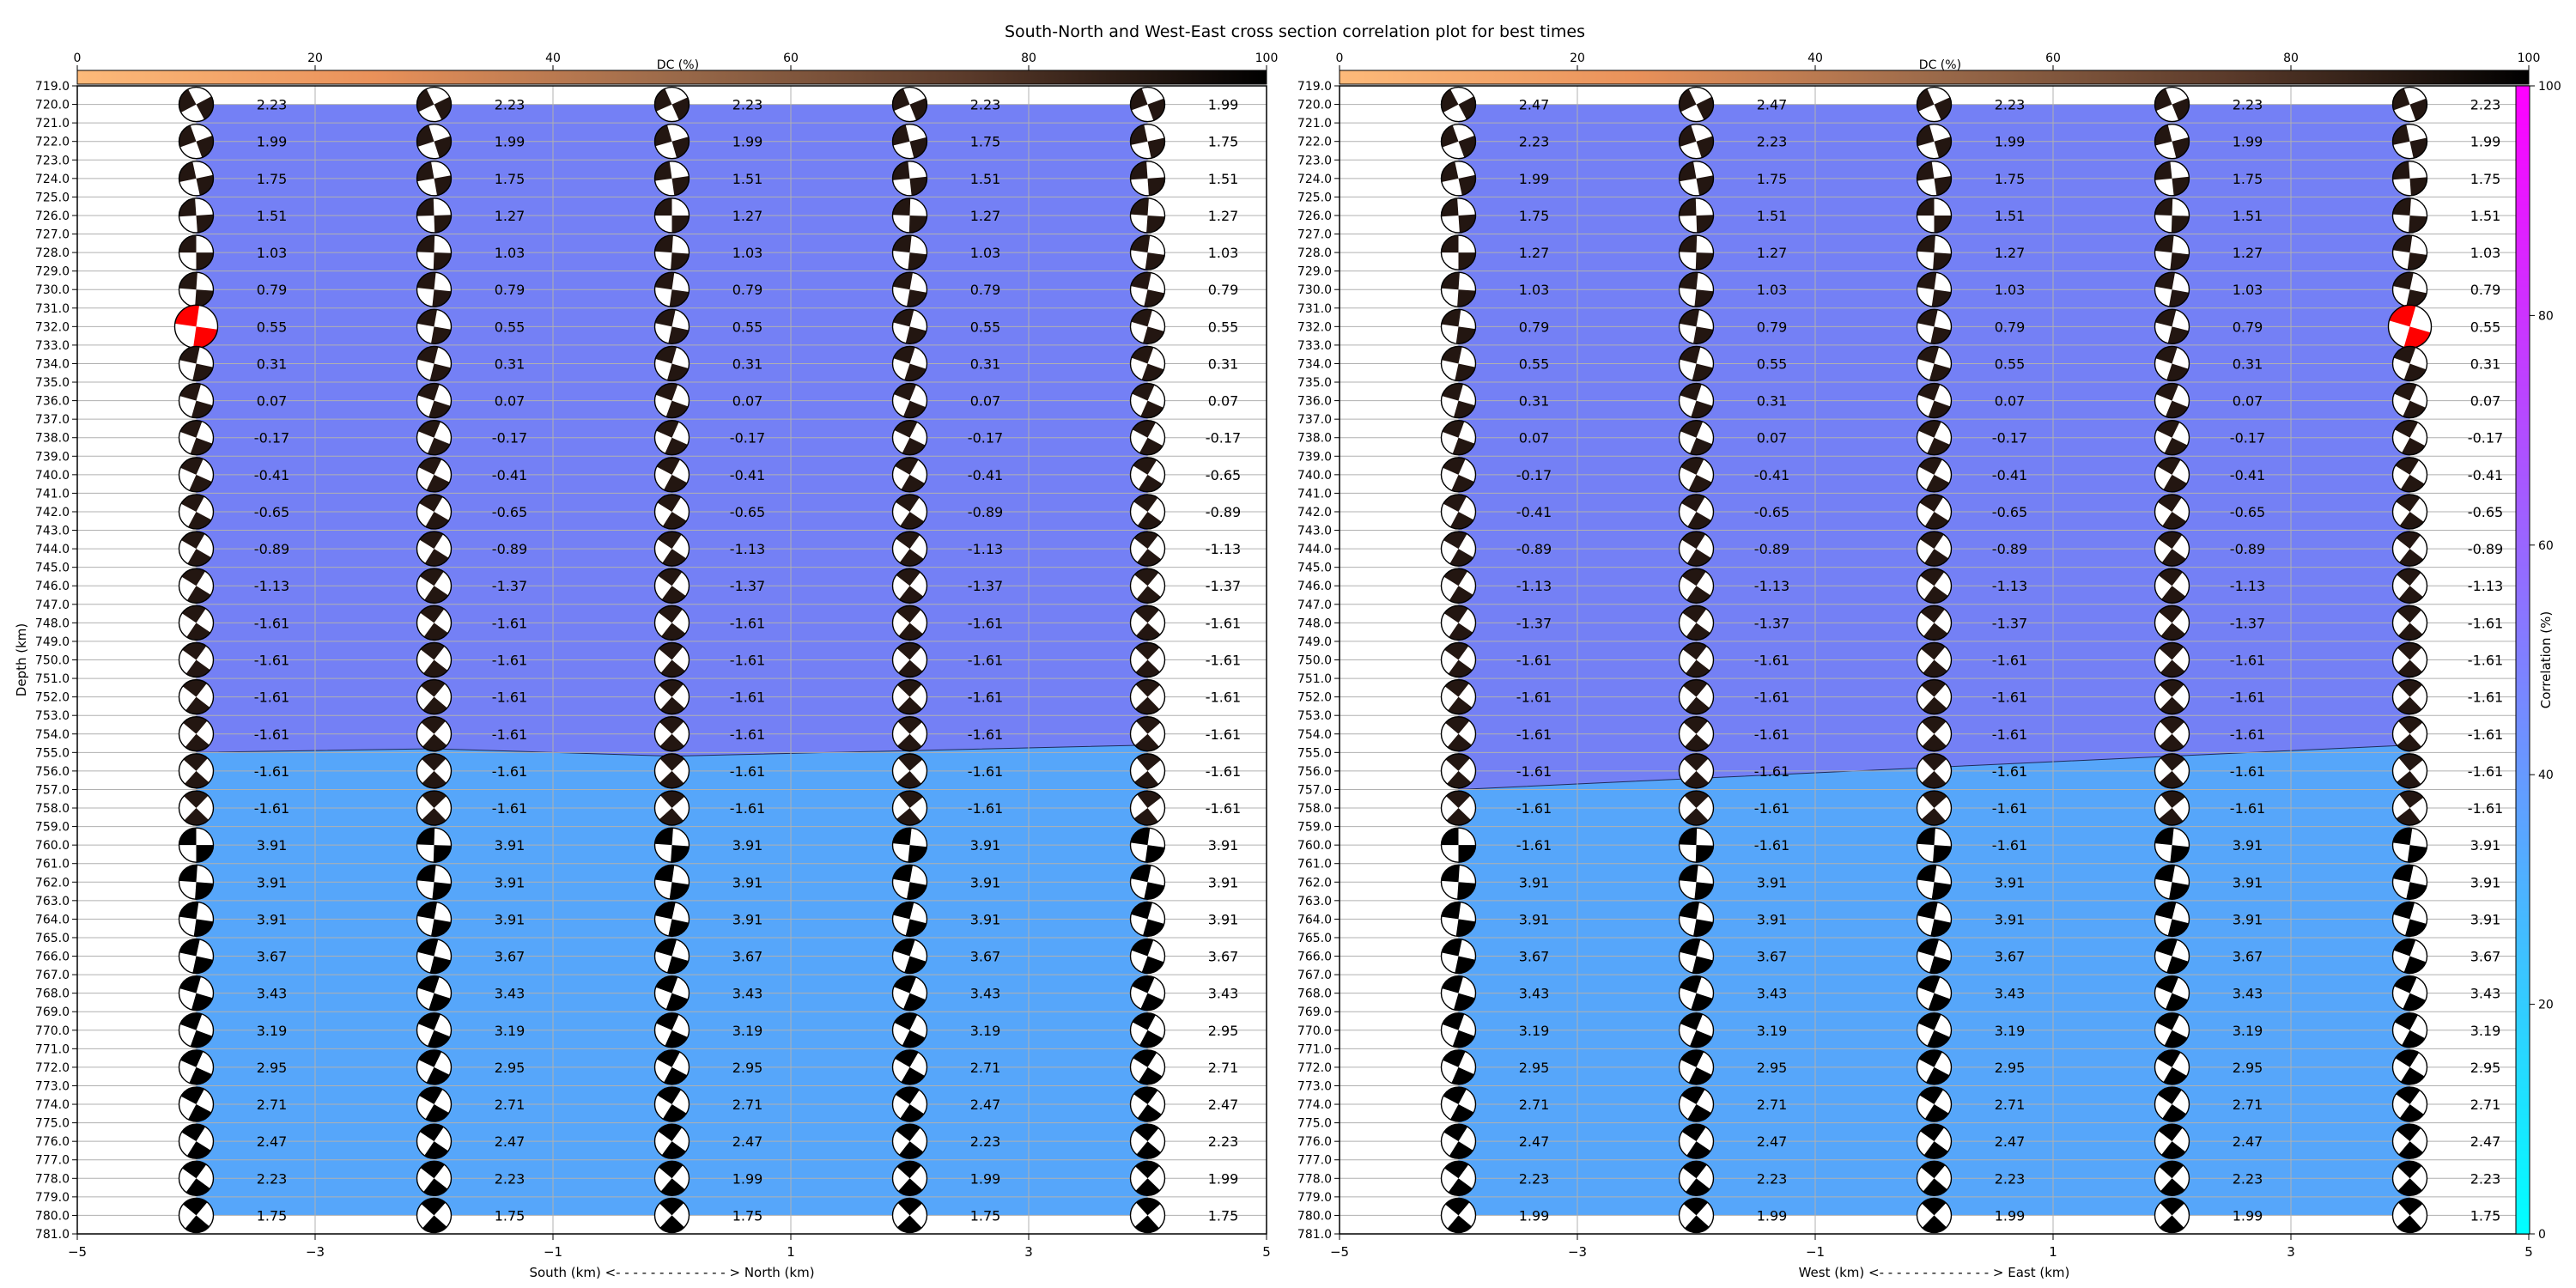  Describe the element at coordinates (510, 327) in the screenshot. I see `time-label: 0.55` at that location.